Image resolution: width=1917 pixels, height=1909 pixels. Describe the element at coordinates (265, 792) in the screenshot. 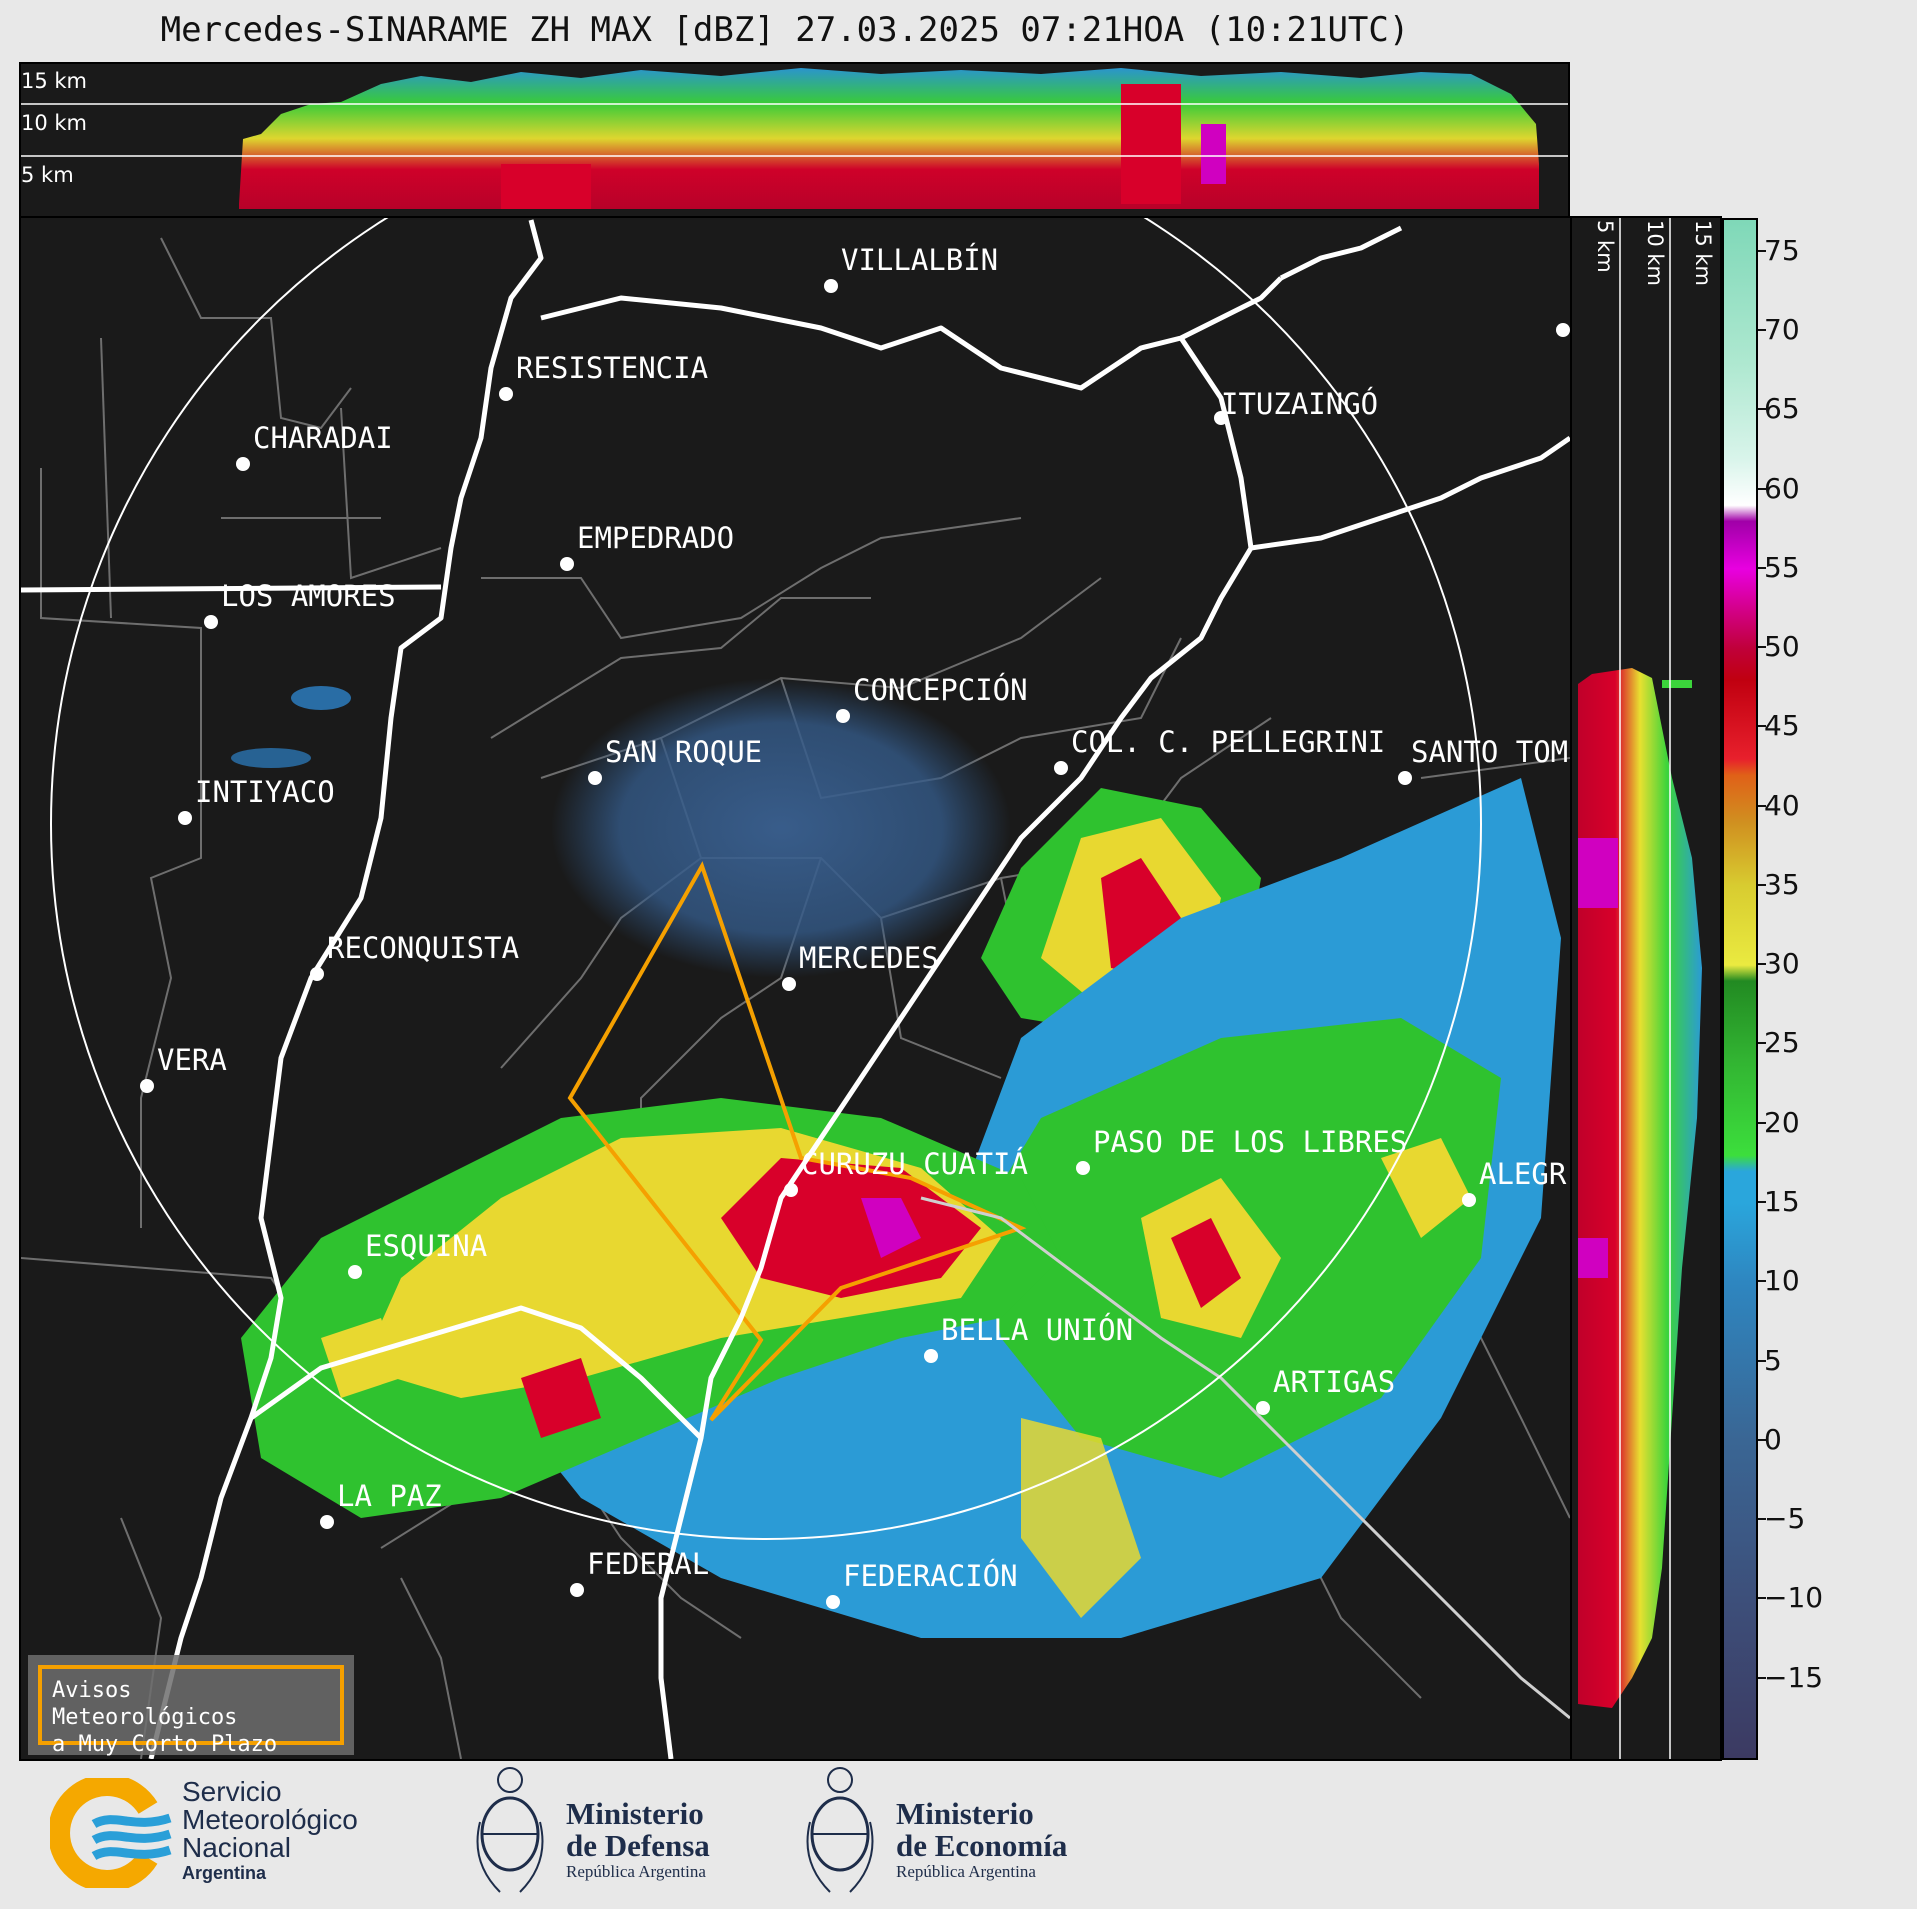

I see `svg-text: INTIYACO` at that location.